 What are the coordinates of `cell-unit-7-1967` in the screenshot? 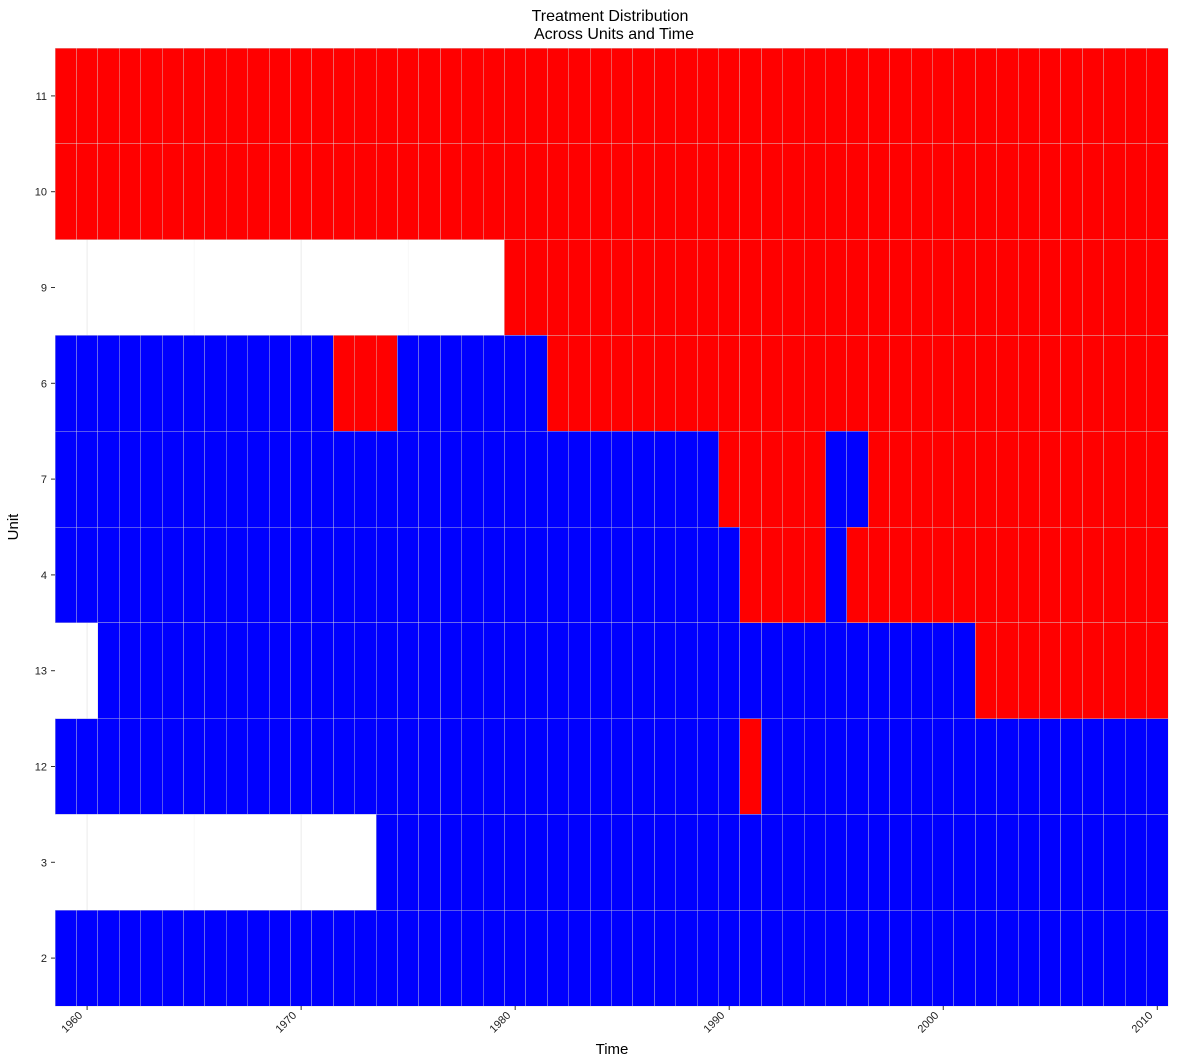 It's located at (237, 479).